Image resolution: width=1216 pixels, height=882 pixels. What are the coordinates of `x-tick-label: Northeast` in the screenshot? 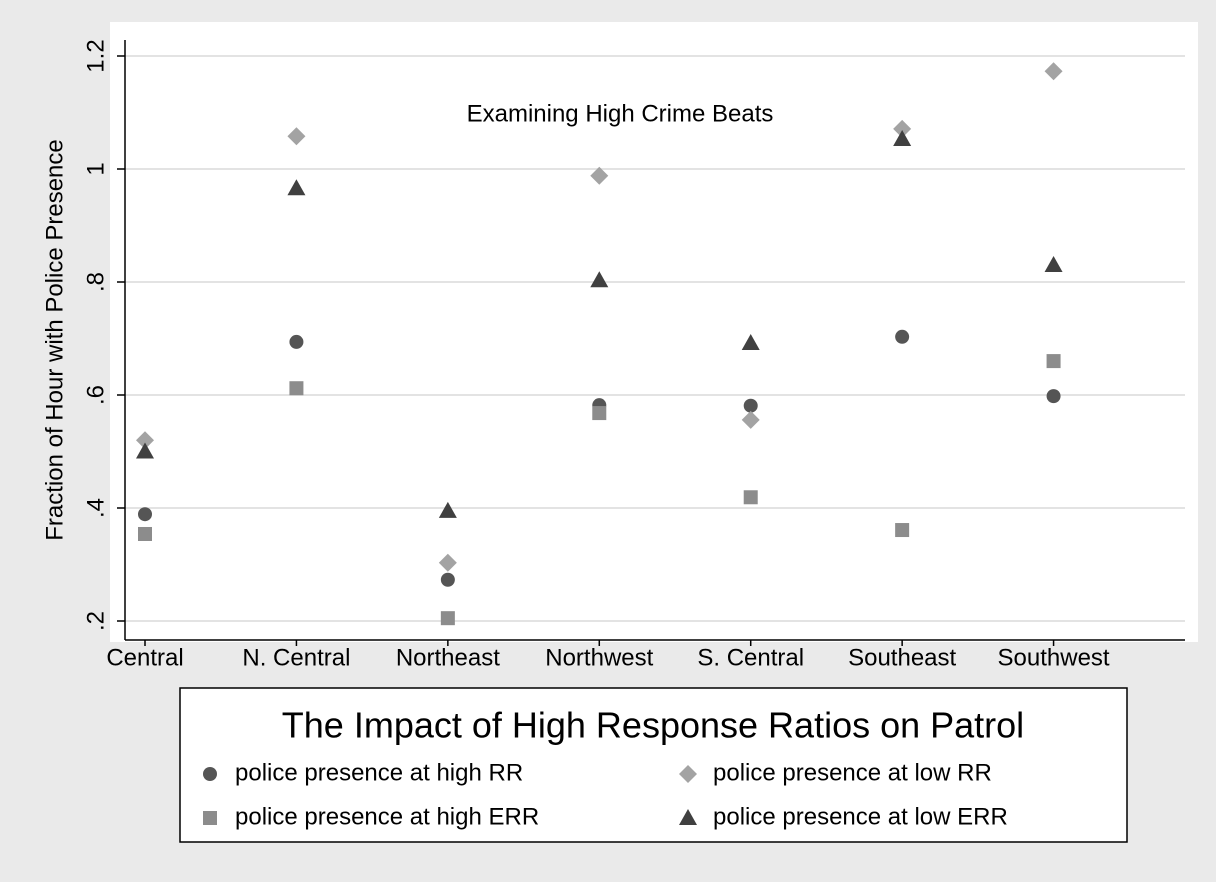 It's located at (448, 657).